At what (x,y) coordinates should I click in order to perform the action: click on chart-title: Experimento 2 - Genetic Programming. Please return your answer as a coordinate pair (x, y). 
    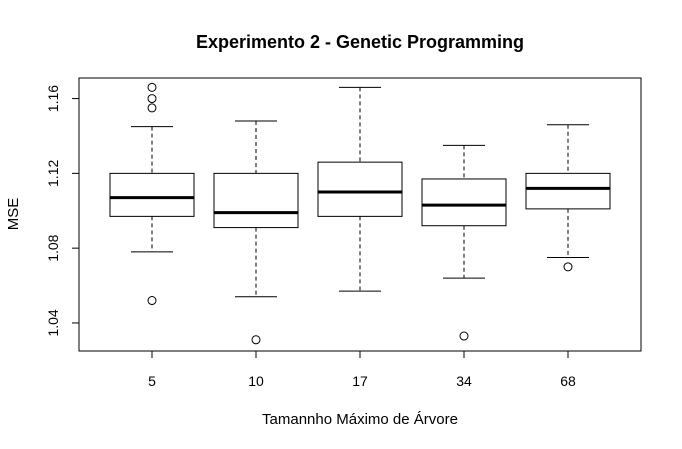
    Looking at the image, I should click on (360, 42).